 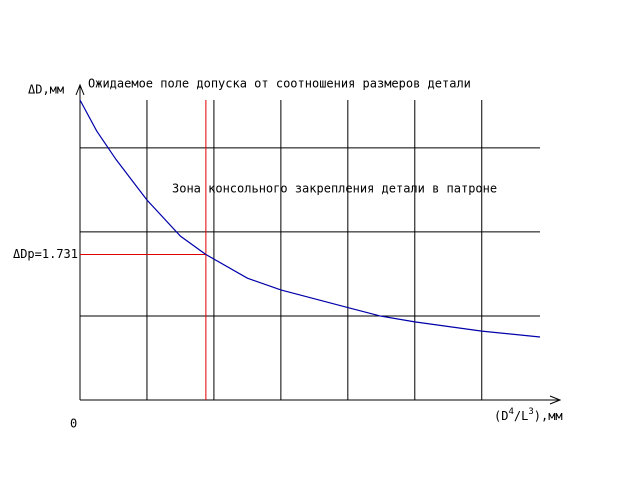 What do you see at coordinates (73, 424) in the screenshot?
I see `origin-label: 0` at bounding box center [73, 424].